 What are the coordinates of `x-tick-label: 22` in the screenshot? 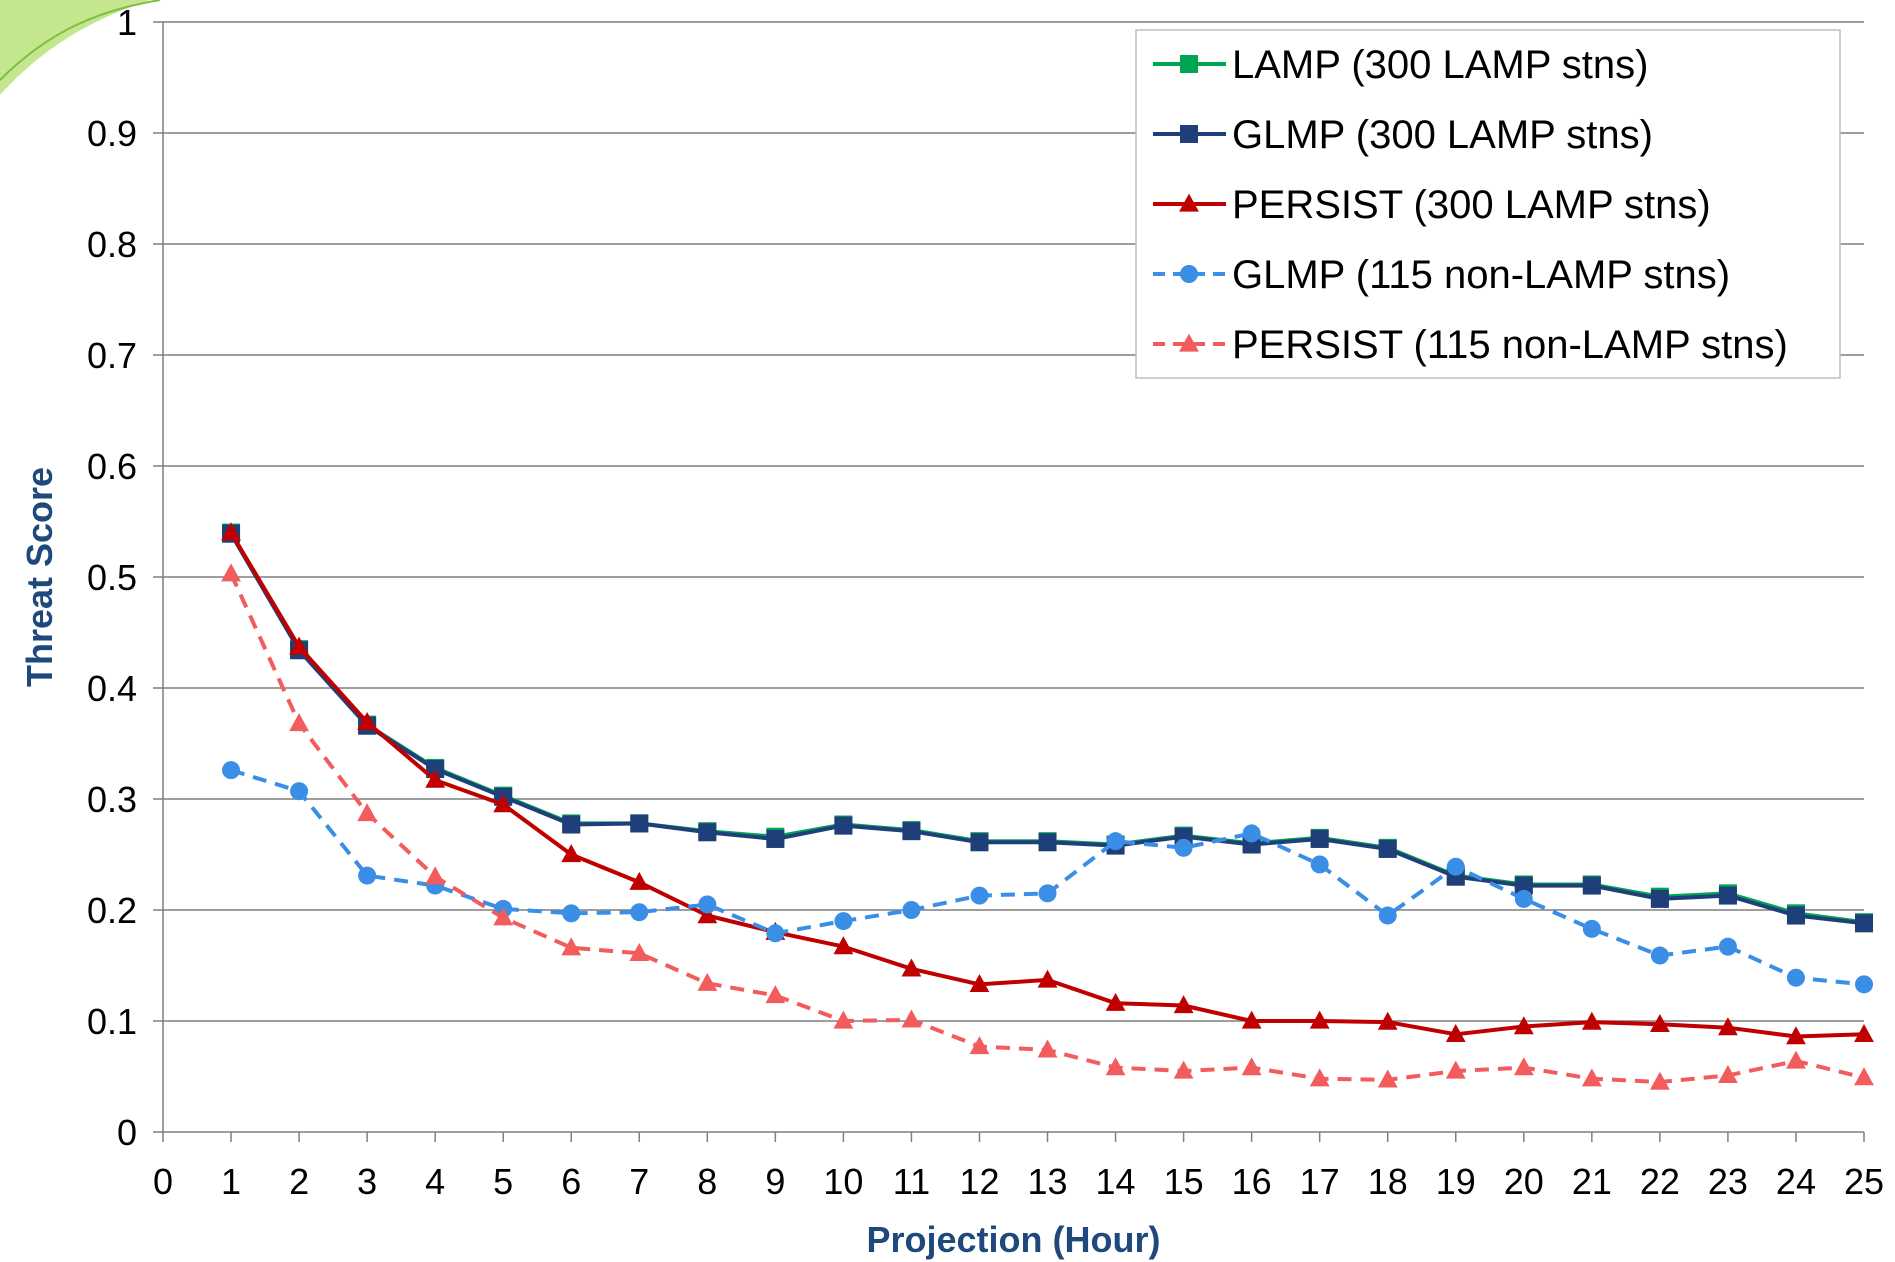 It's located at (1660, 1181).